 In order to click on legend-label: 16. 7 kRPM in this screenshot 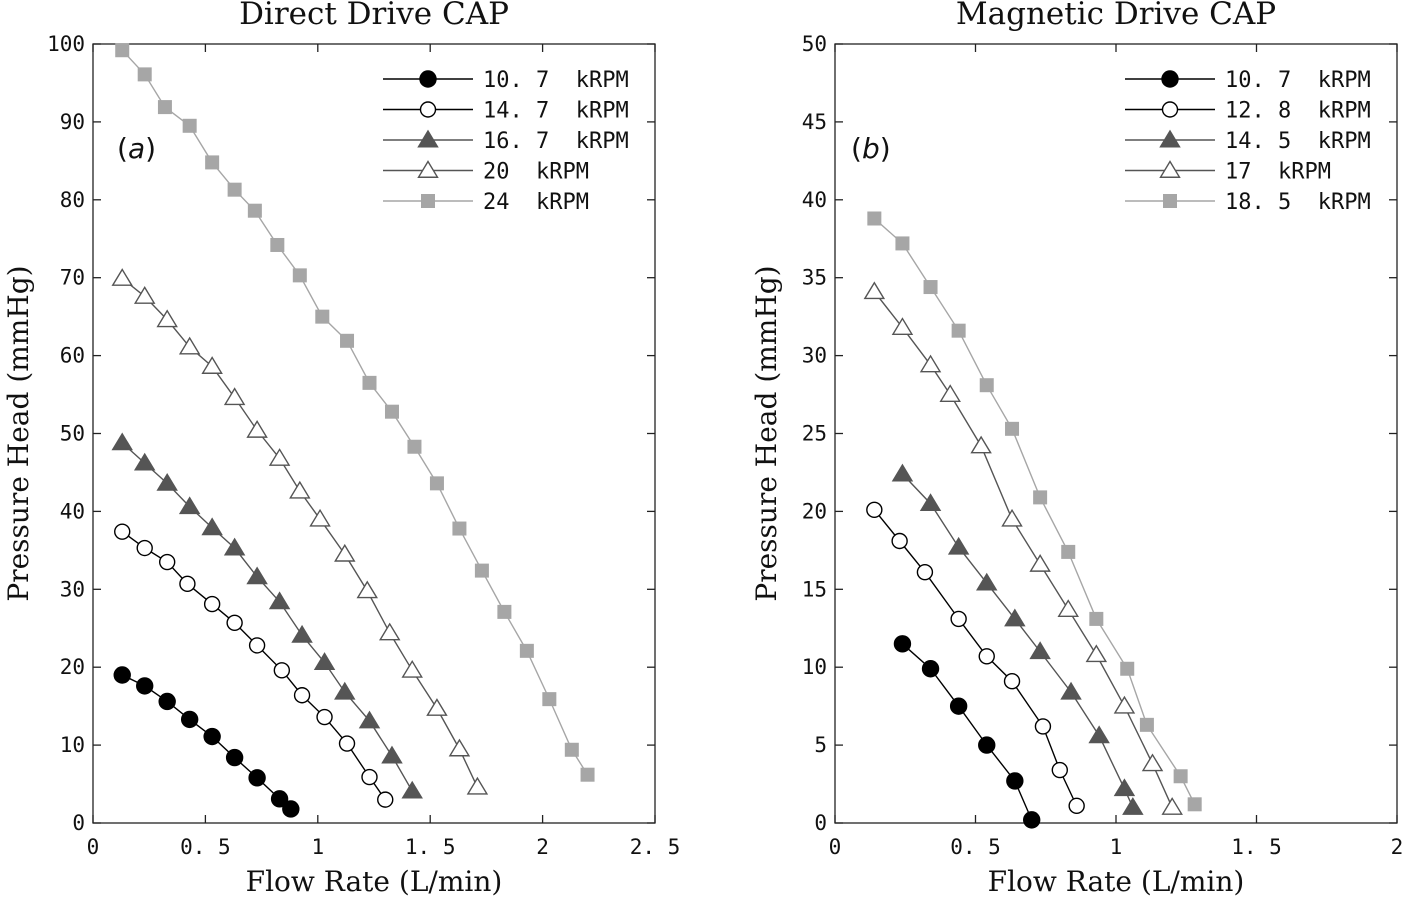, I will do `click(556, 141)`.